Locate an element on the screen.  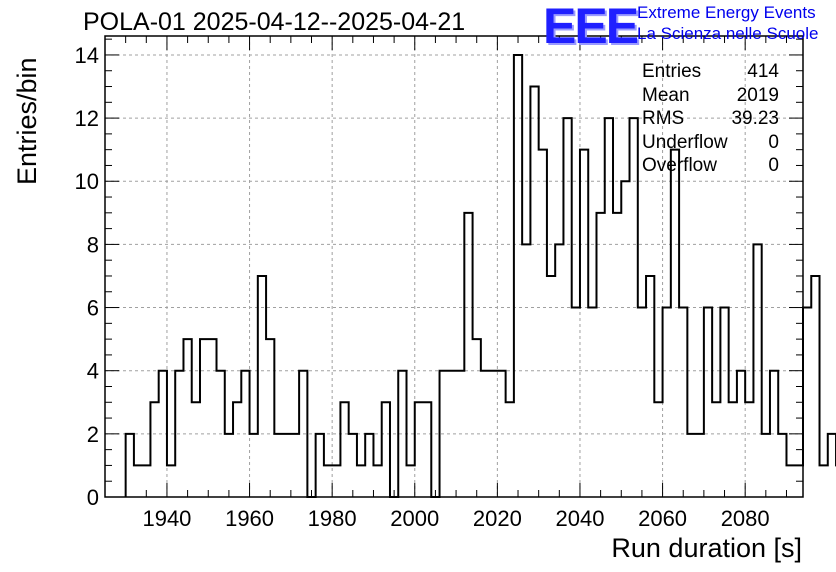
y-tick-label: 14 is located at coordinates (87, 55).